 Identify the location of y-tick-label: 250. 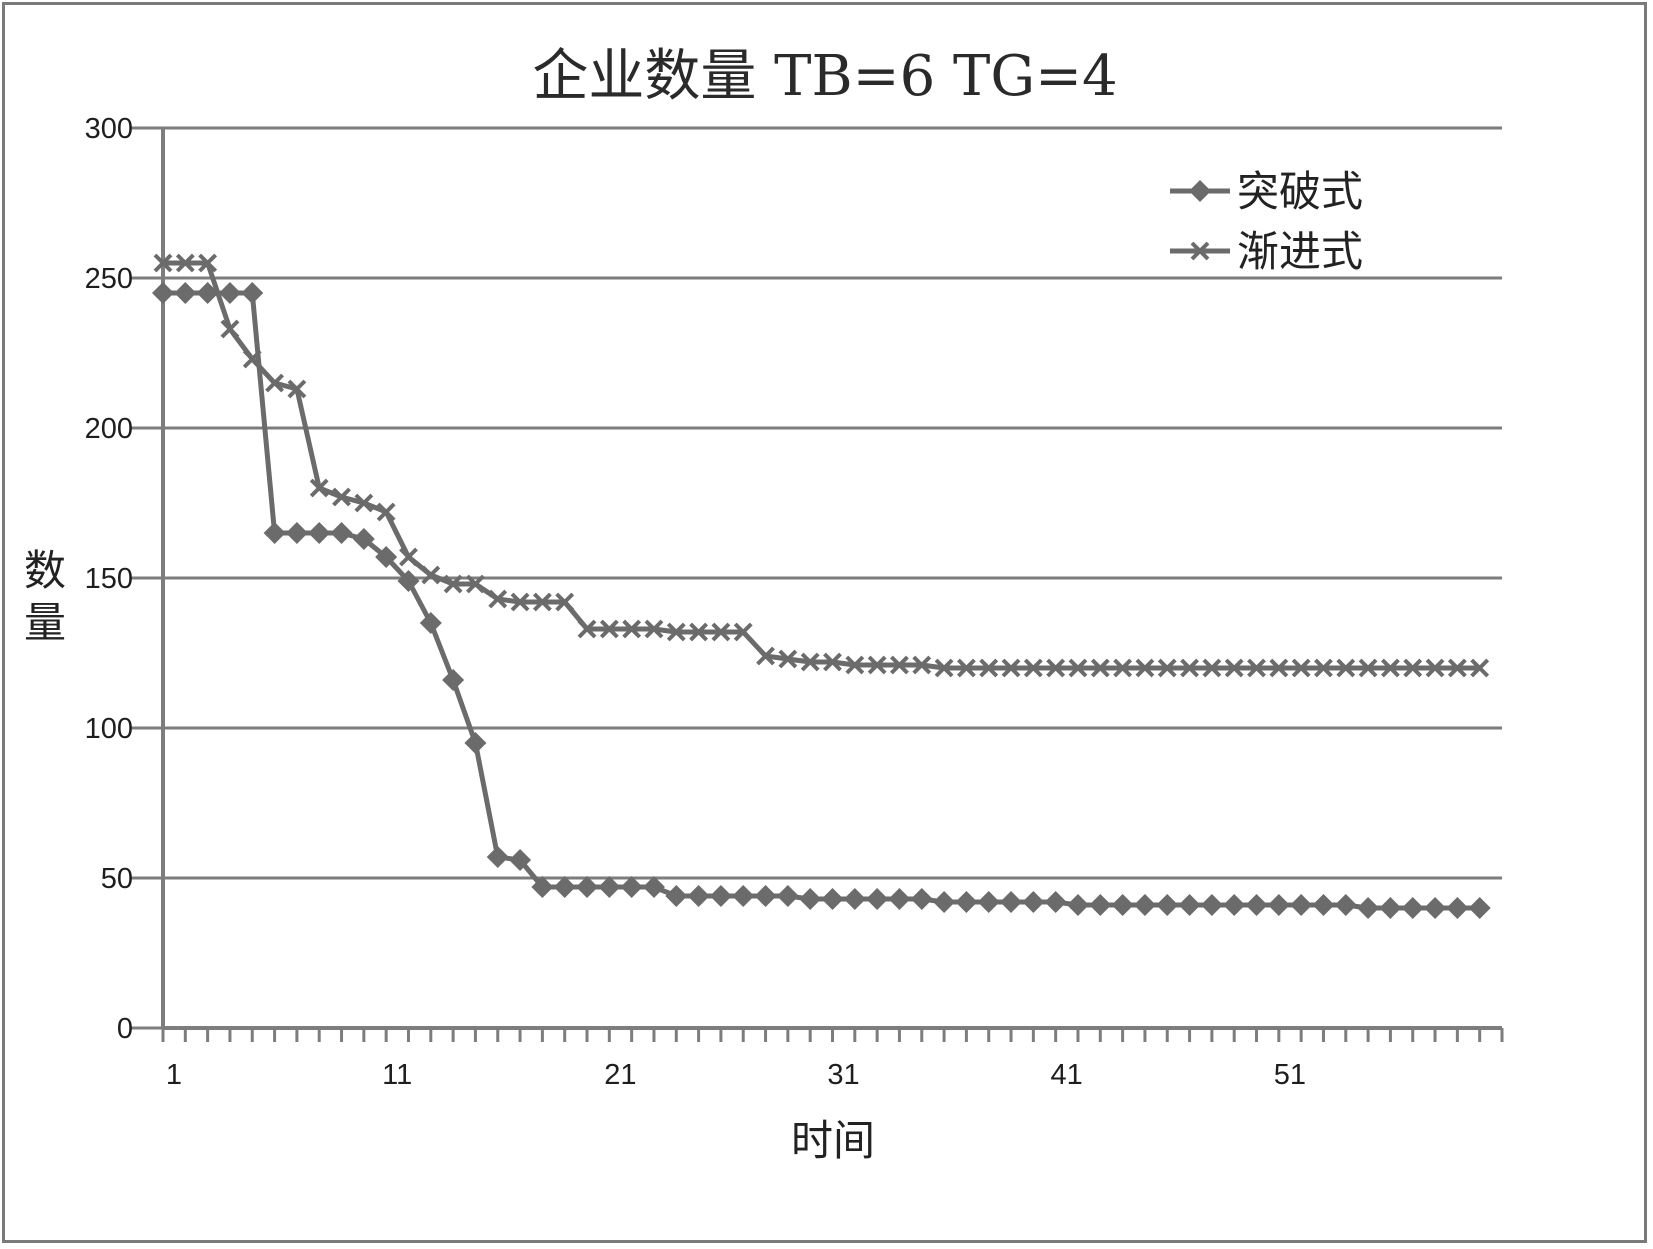
(109, 279).